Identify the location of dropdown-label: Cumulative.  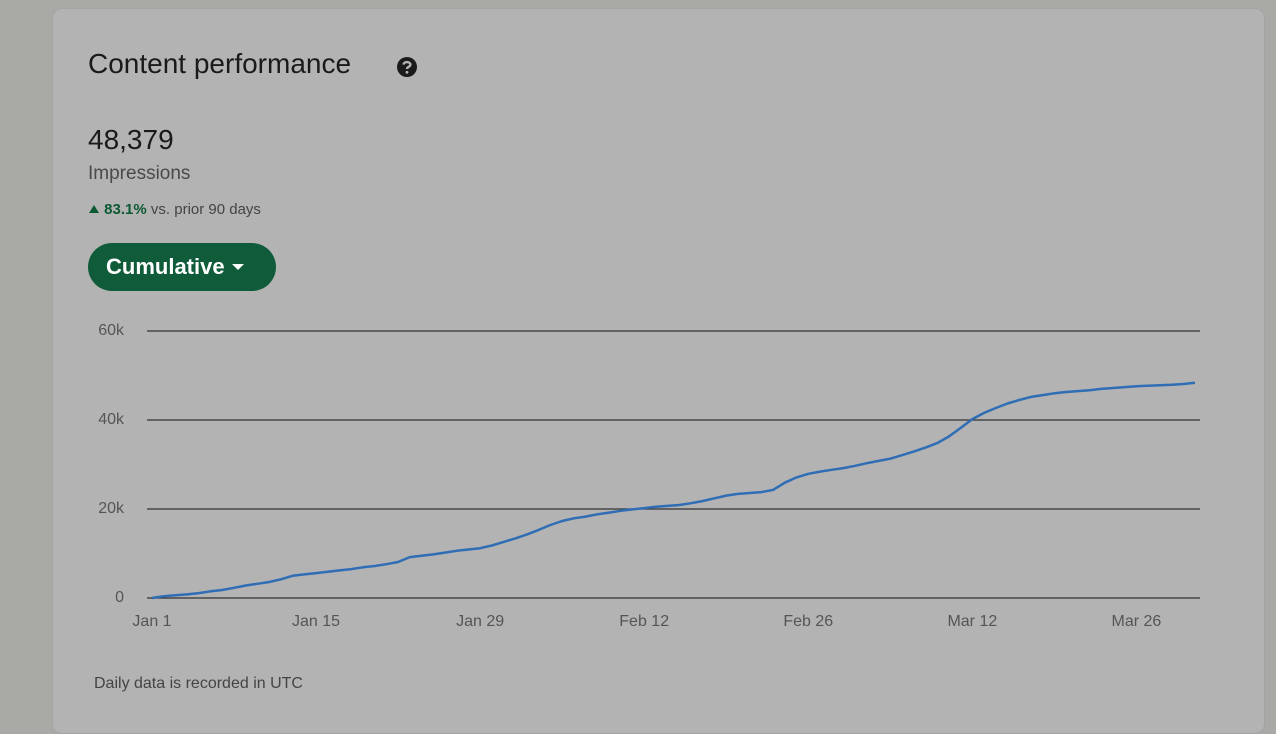
(165, 266).